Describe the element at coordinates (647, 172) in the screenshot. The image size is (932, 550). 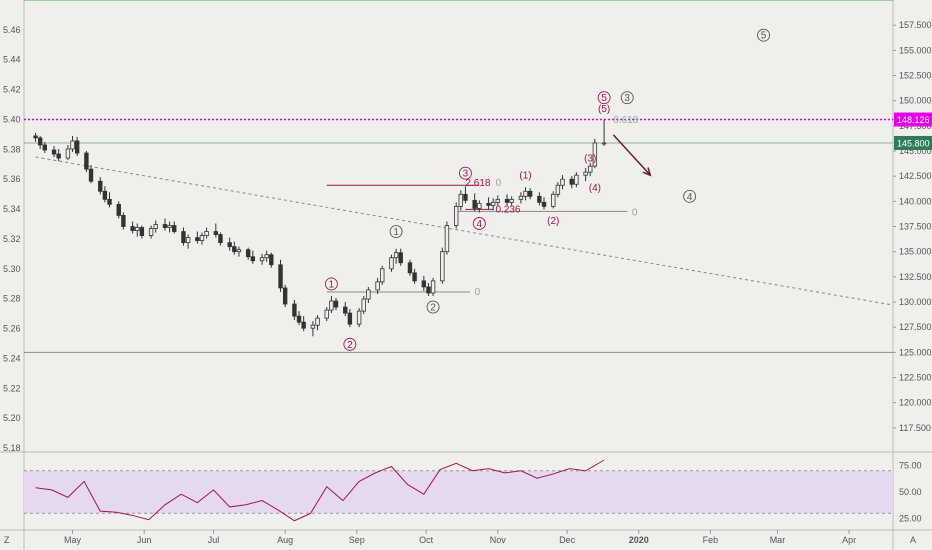
I see `forecast-arrow-head` at that location.